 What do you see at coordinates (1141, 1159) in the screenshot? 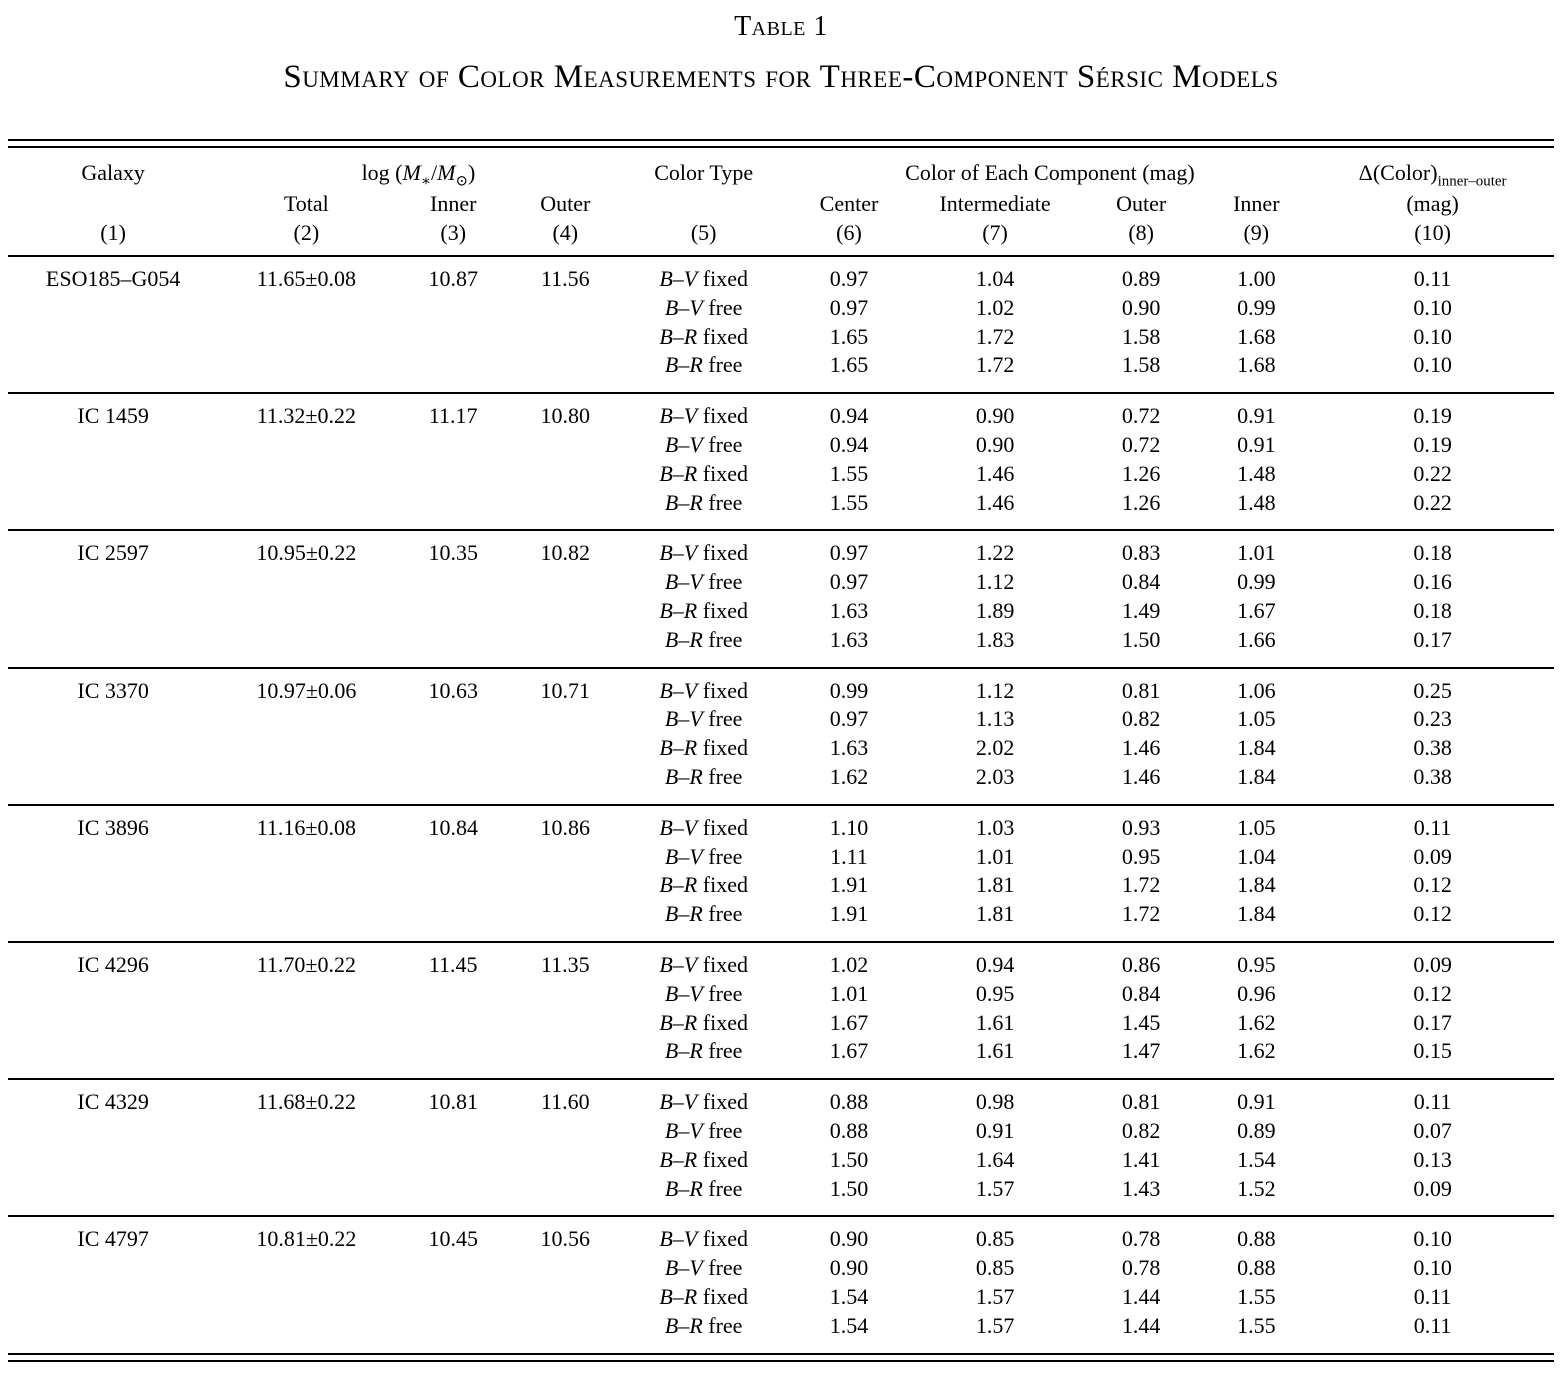
I see `outer-color-value: 1.41` at bounding box center [1141, 1159].